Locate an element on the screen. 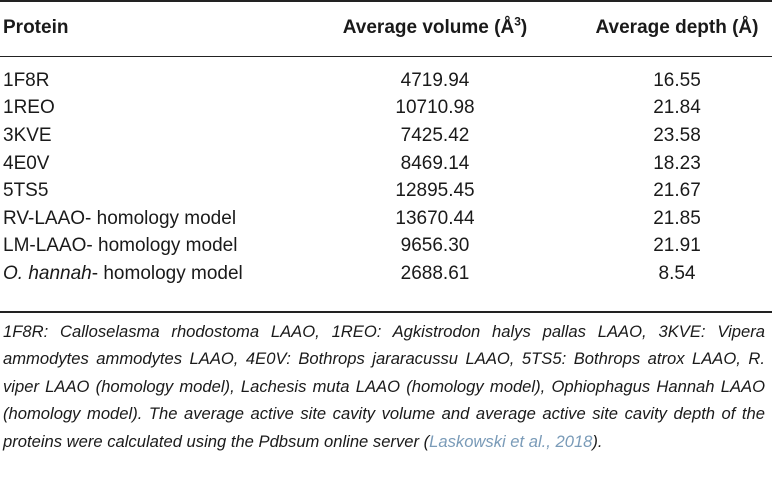 The width and height of the screenshot is (772, 495). table-row: 1REO 10710.98 21.84 is located at coordinates (386, 109).